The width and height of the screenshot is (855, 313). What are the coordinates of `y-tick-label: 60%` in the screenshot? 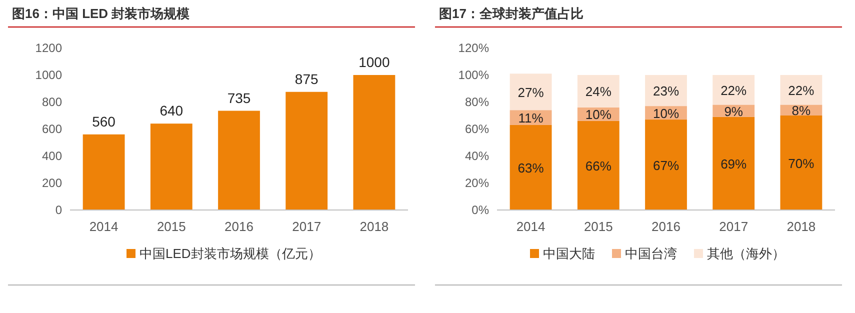 It's located at (477, 129).